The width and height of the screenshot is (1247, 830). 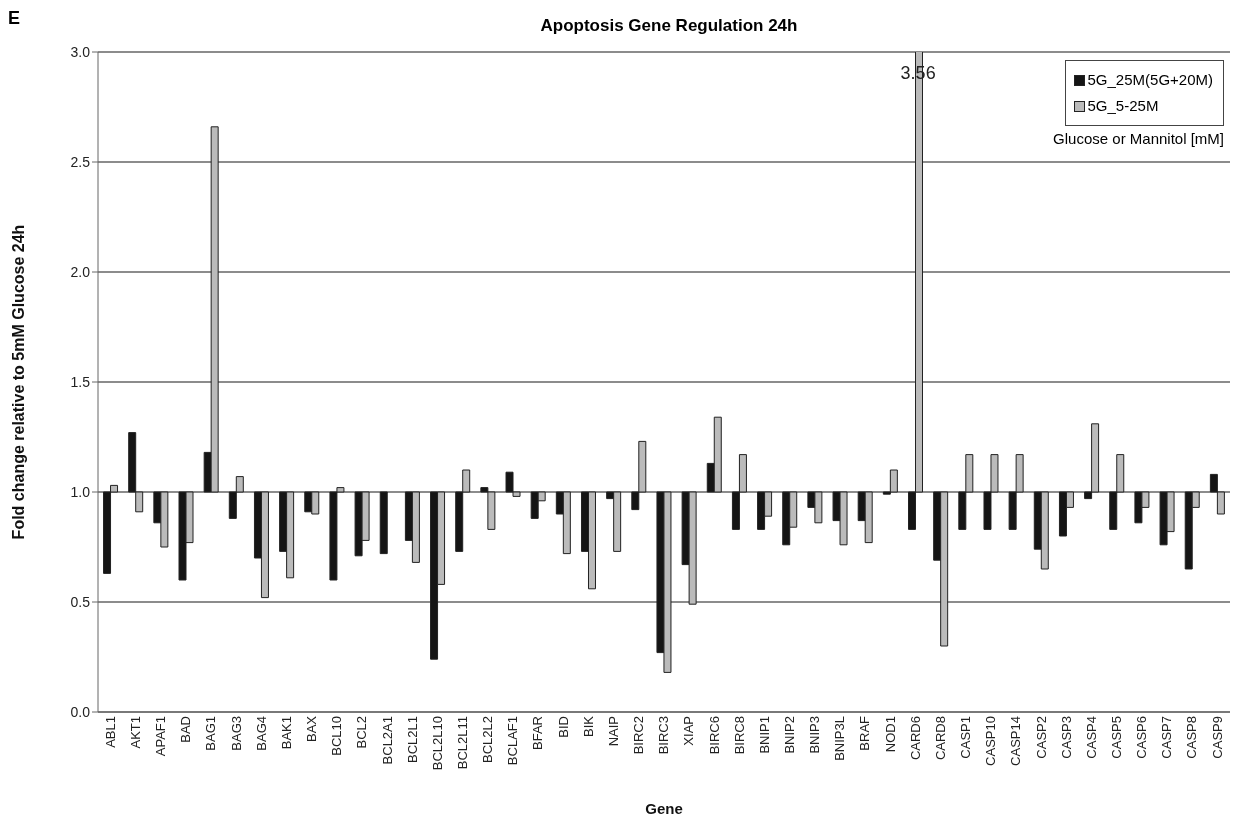 What do you see at coordinates (915, 738) in the screenshot?
I see `x-tick-label: CARD6` at bounding box center [915, 738].